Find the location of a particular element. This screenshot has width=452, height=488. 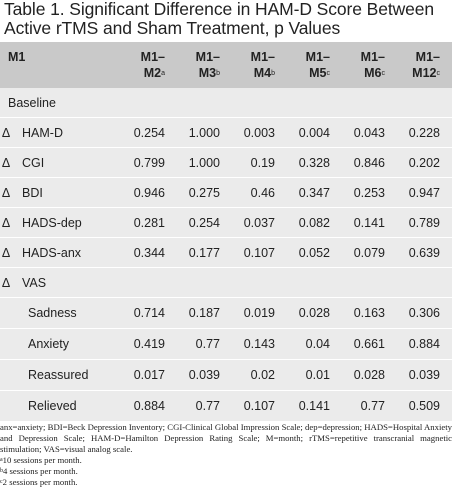

table-row: Δ CGI 0.799 1.000 0.19 0.328 0.846 0.202 is located at coordinates (226, 162).